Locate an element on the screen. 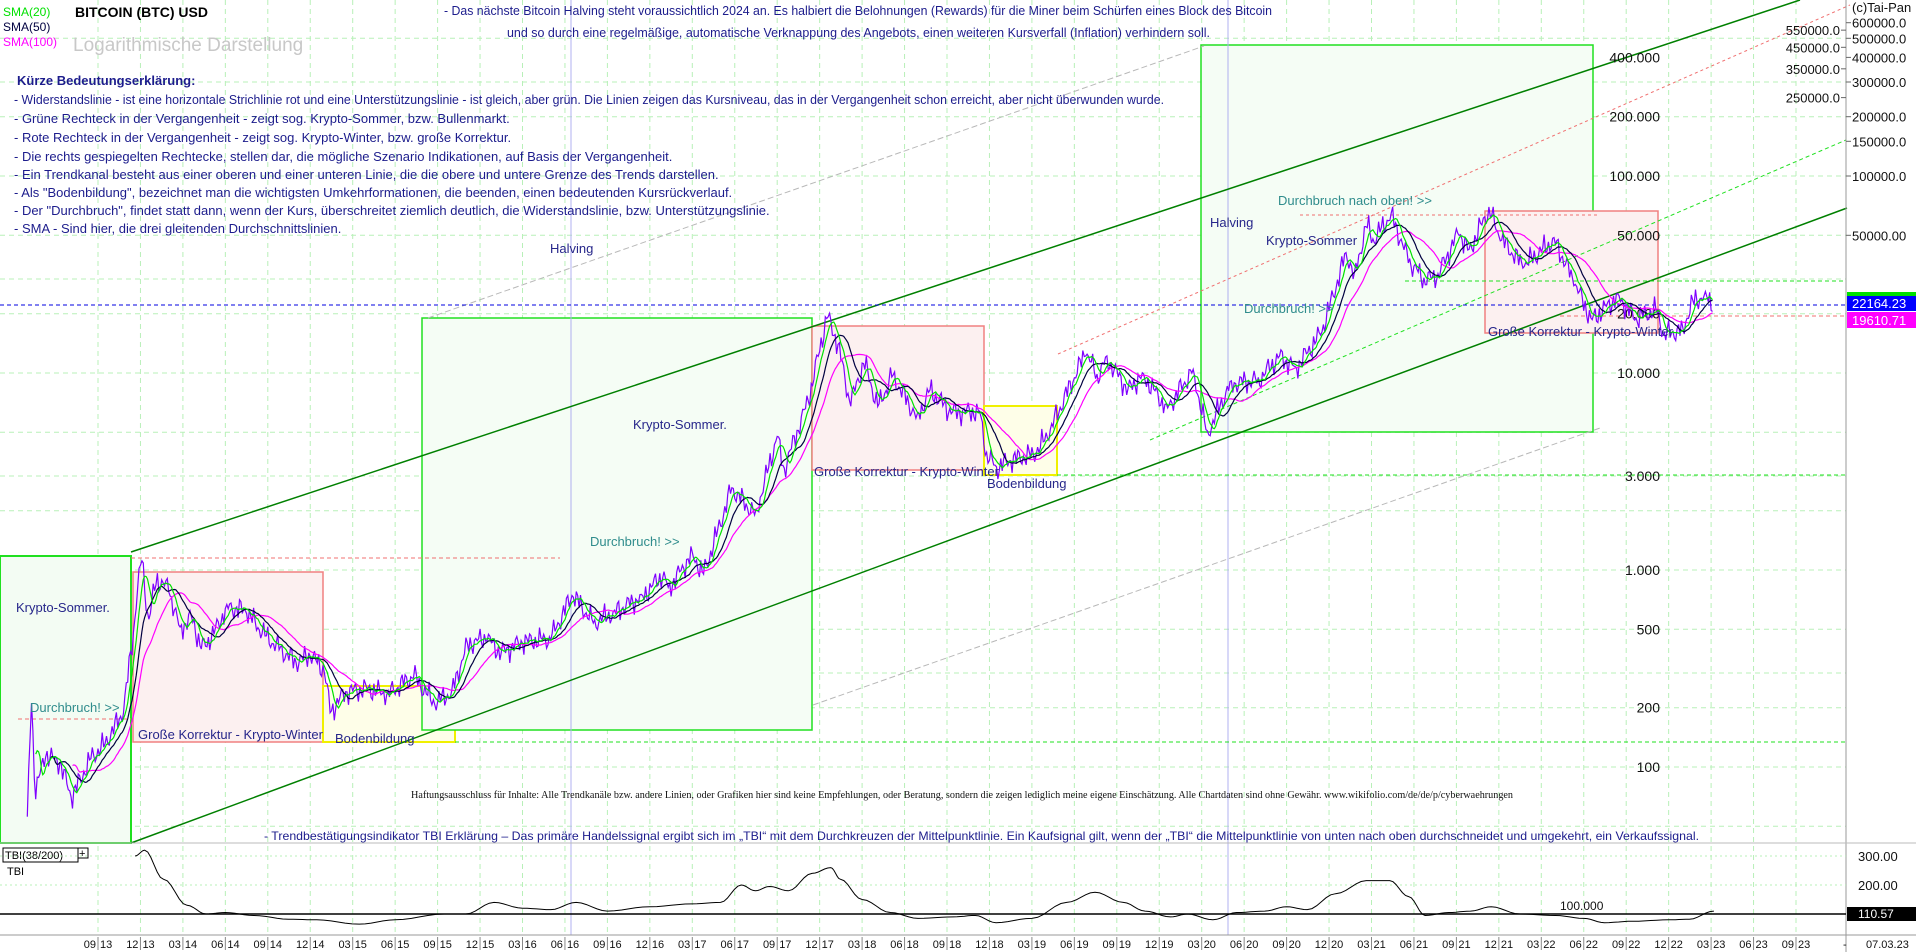 The image size is (1916, 952). price-axis-label: 550000.0 is located at coordinates (1813, 30).